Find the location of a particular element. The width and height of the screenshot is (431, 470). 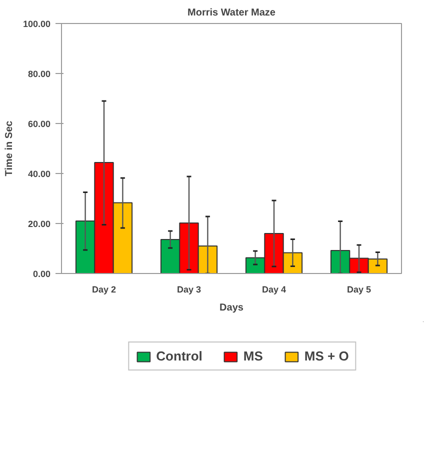

chart-title: Morris Water Maze is located at coordinates (232, 13).